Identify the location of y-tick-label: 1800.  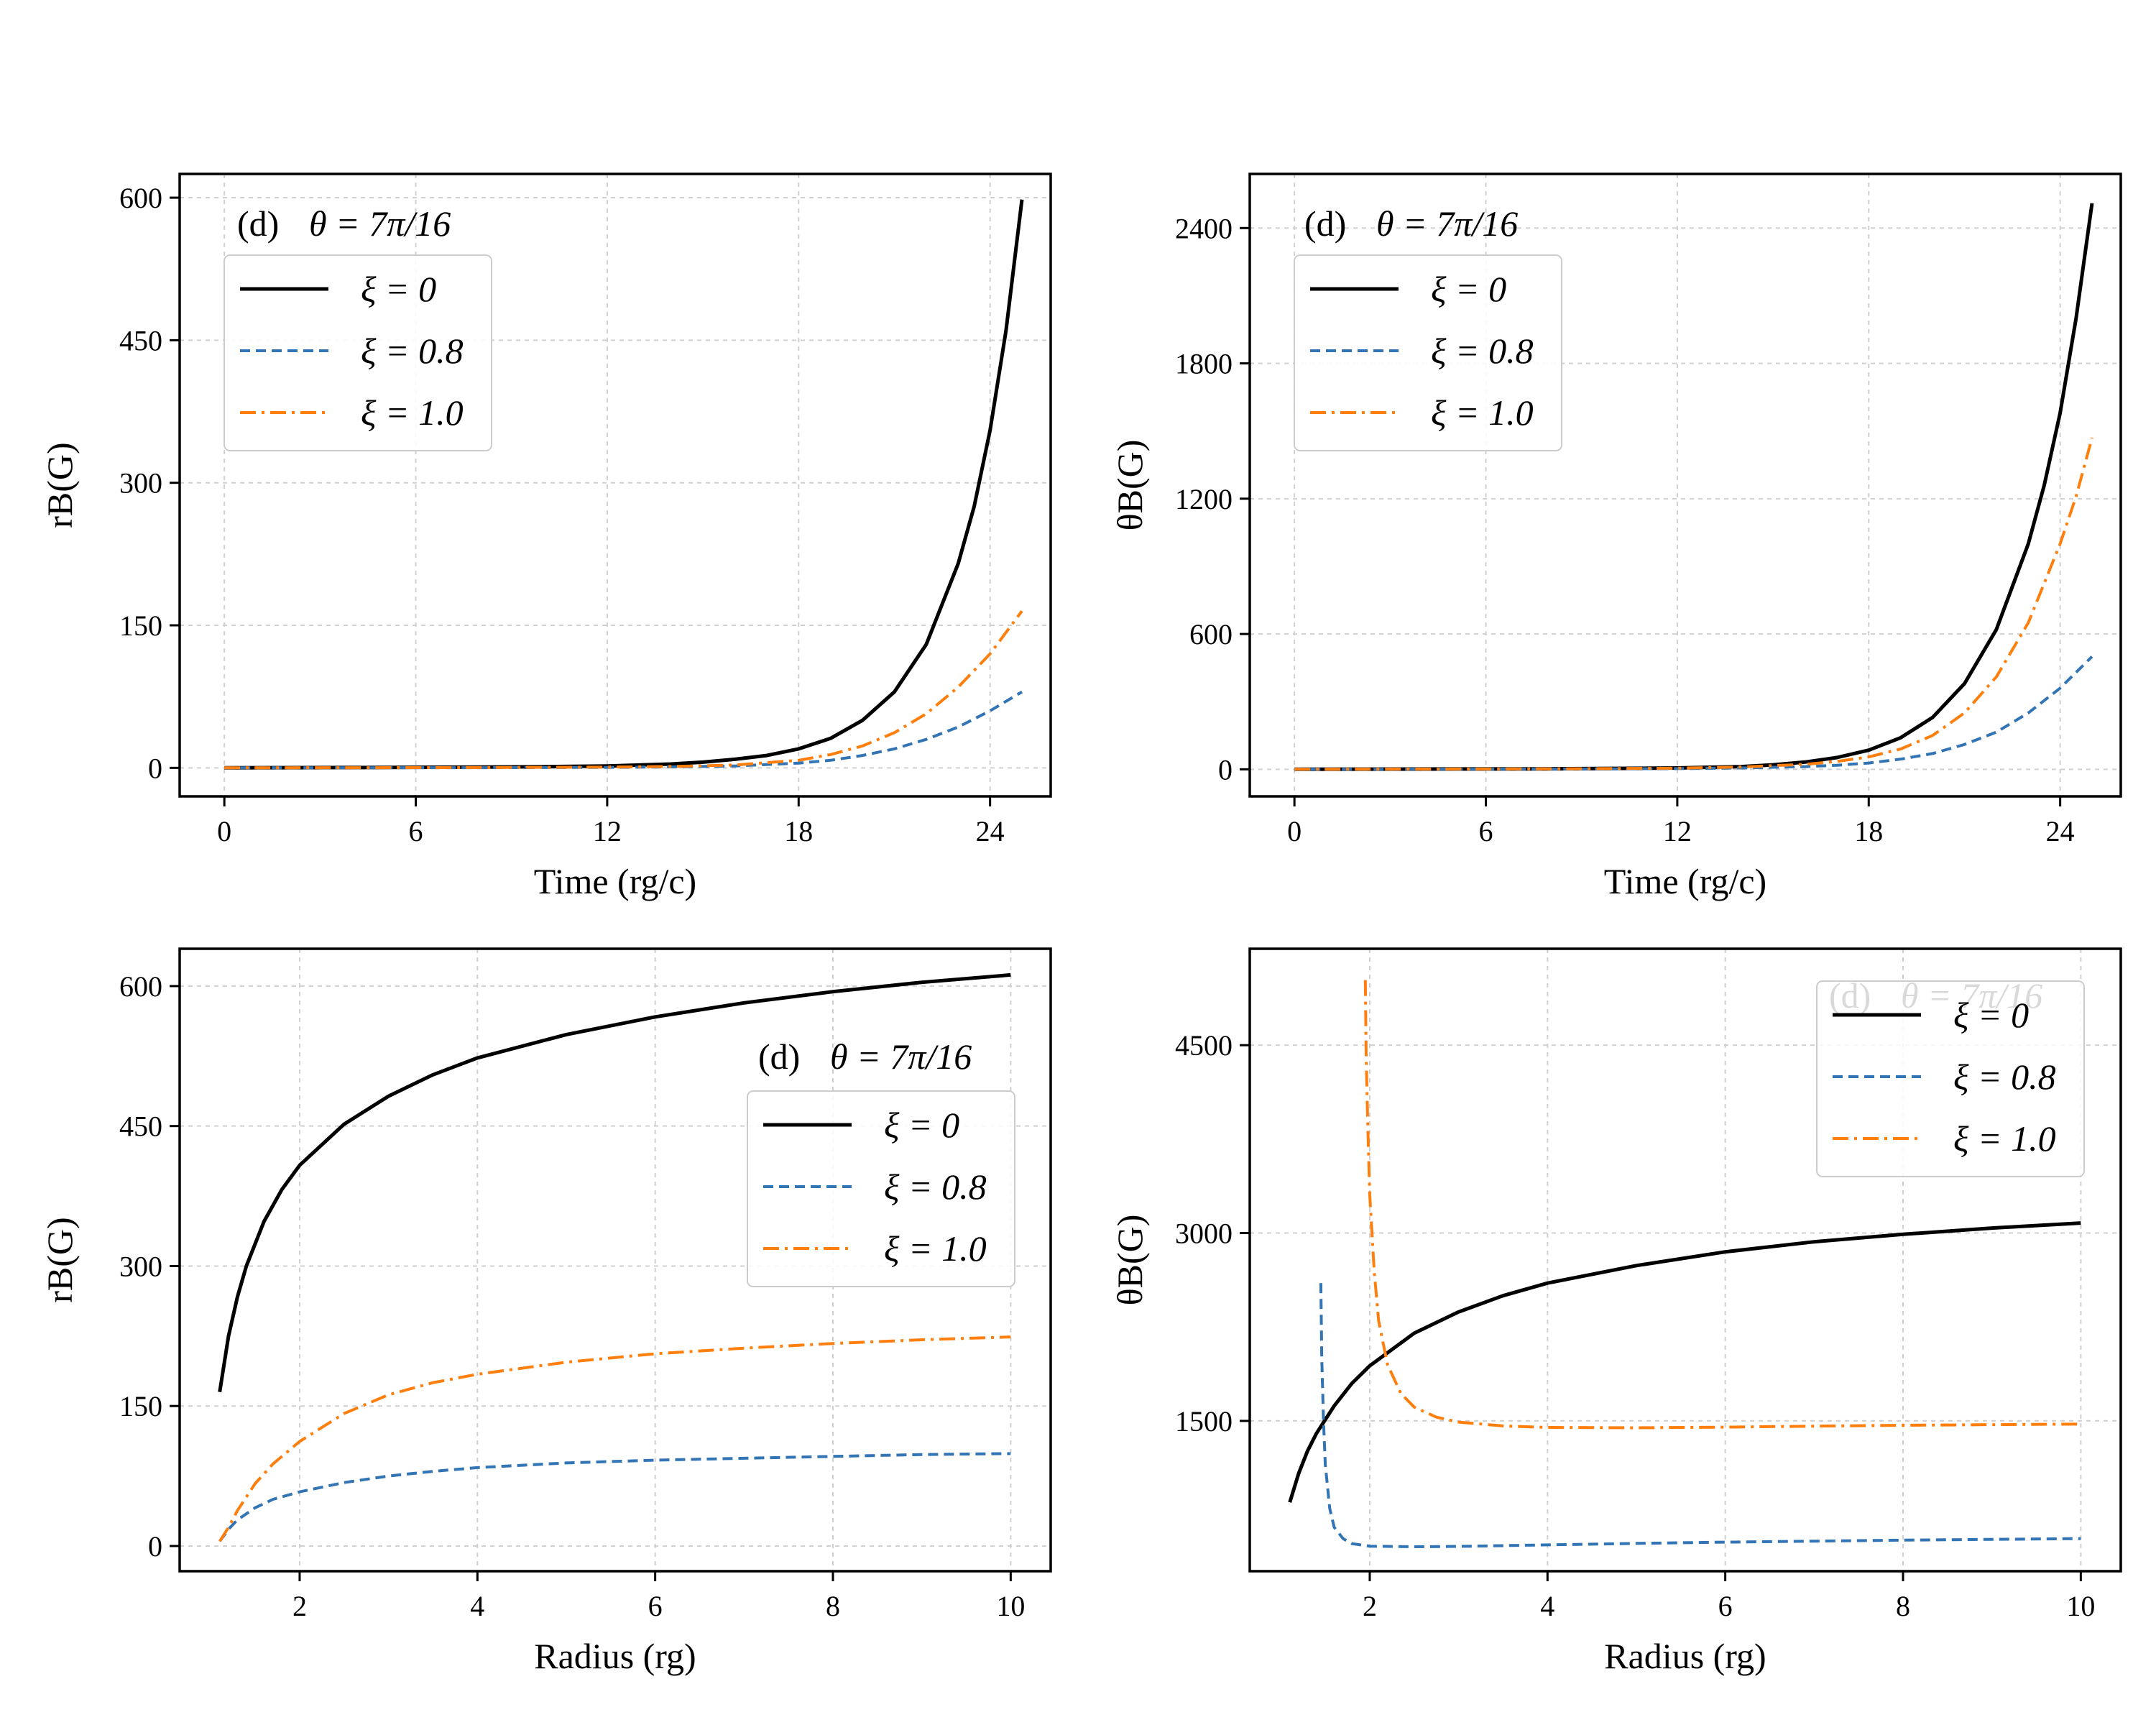
(1204, 364).